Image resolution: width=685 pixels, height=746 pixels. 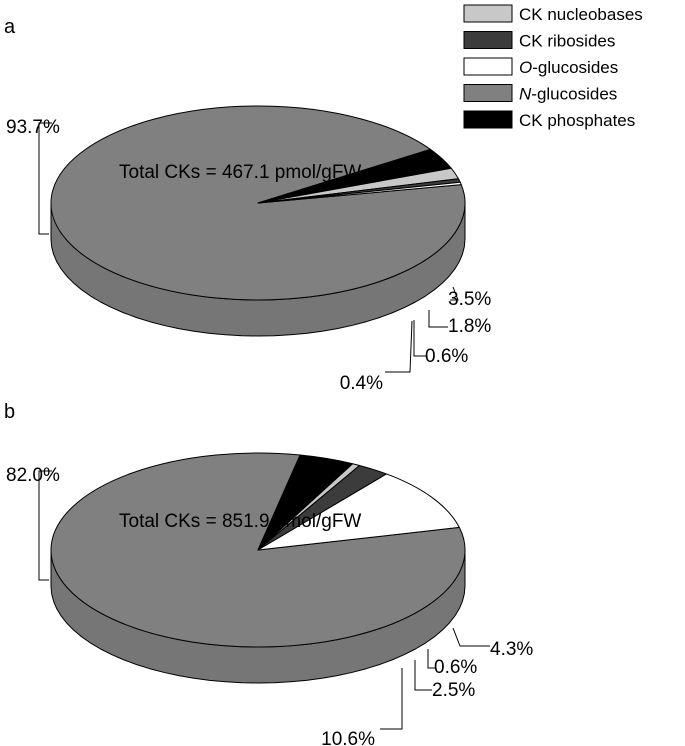 I want to click on percent-label-ck-phosphates: 4.3%, so click(x=511, y=649).